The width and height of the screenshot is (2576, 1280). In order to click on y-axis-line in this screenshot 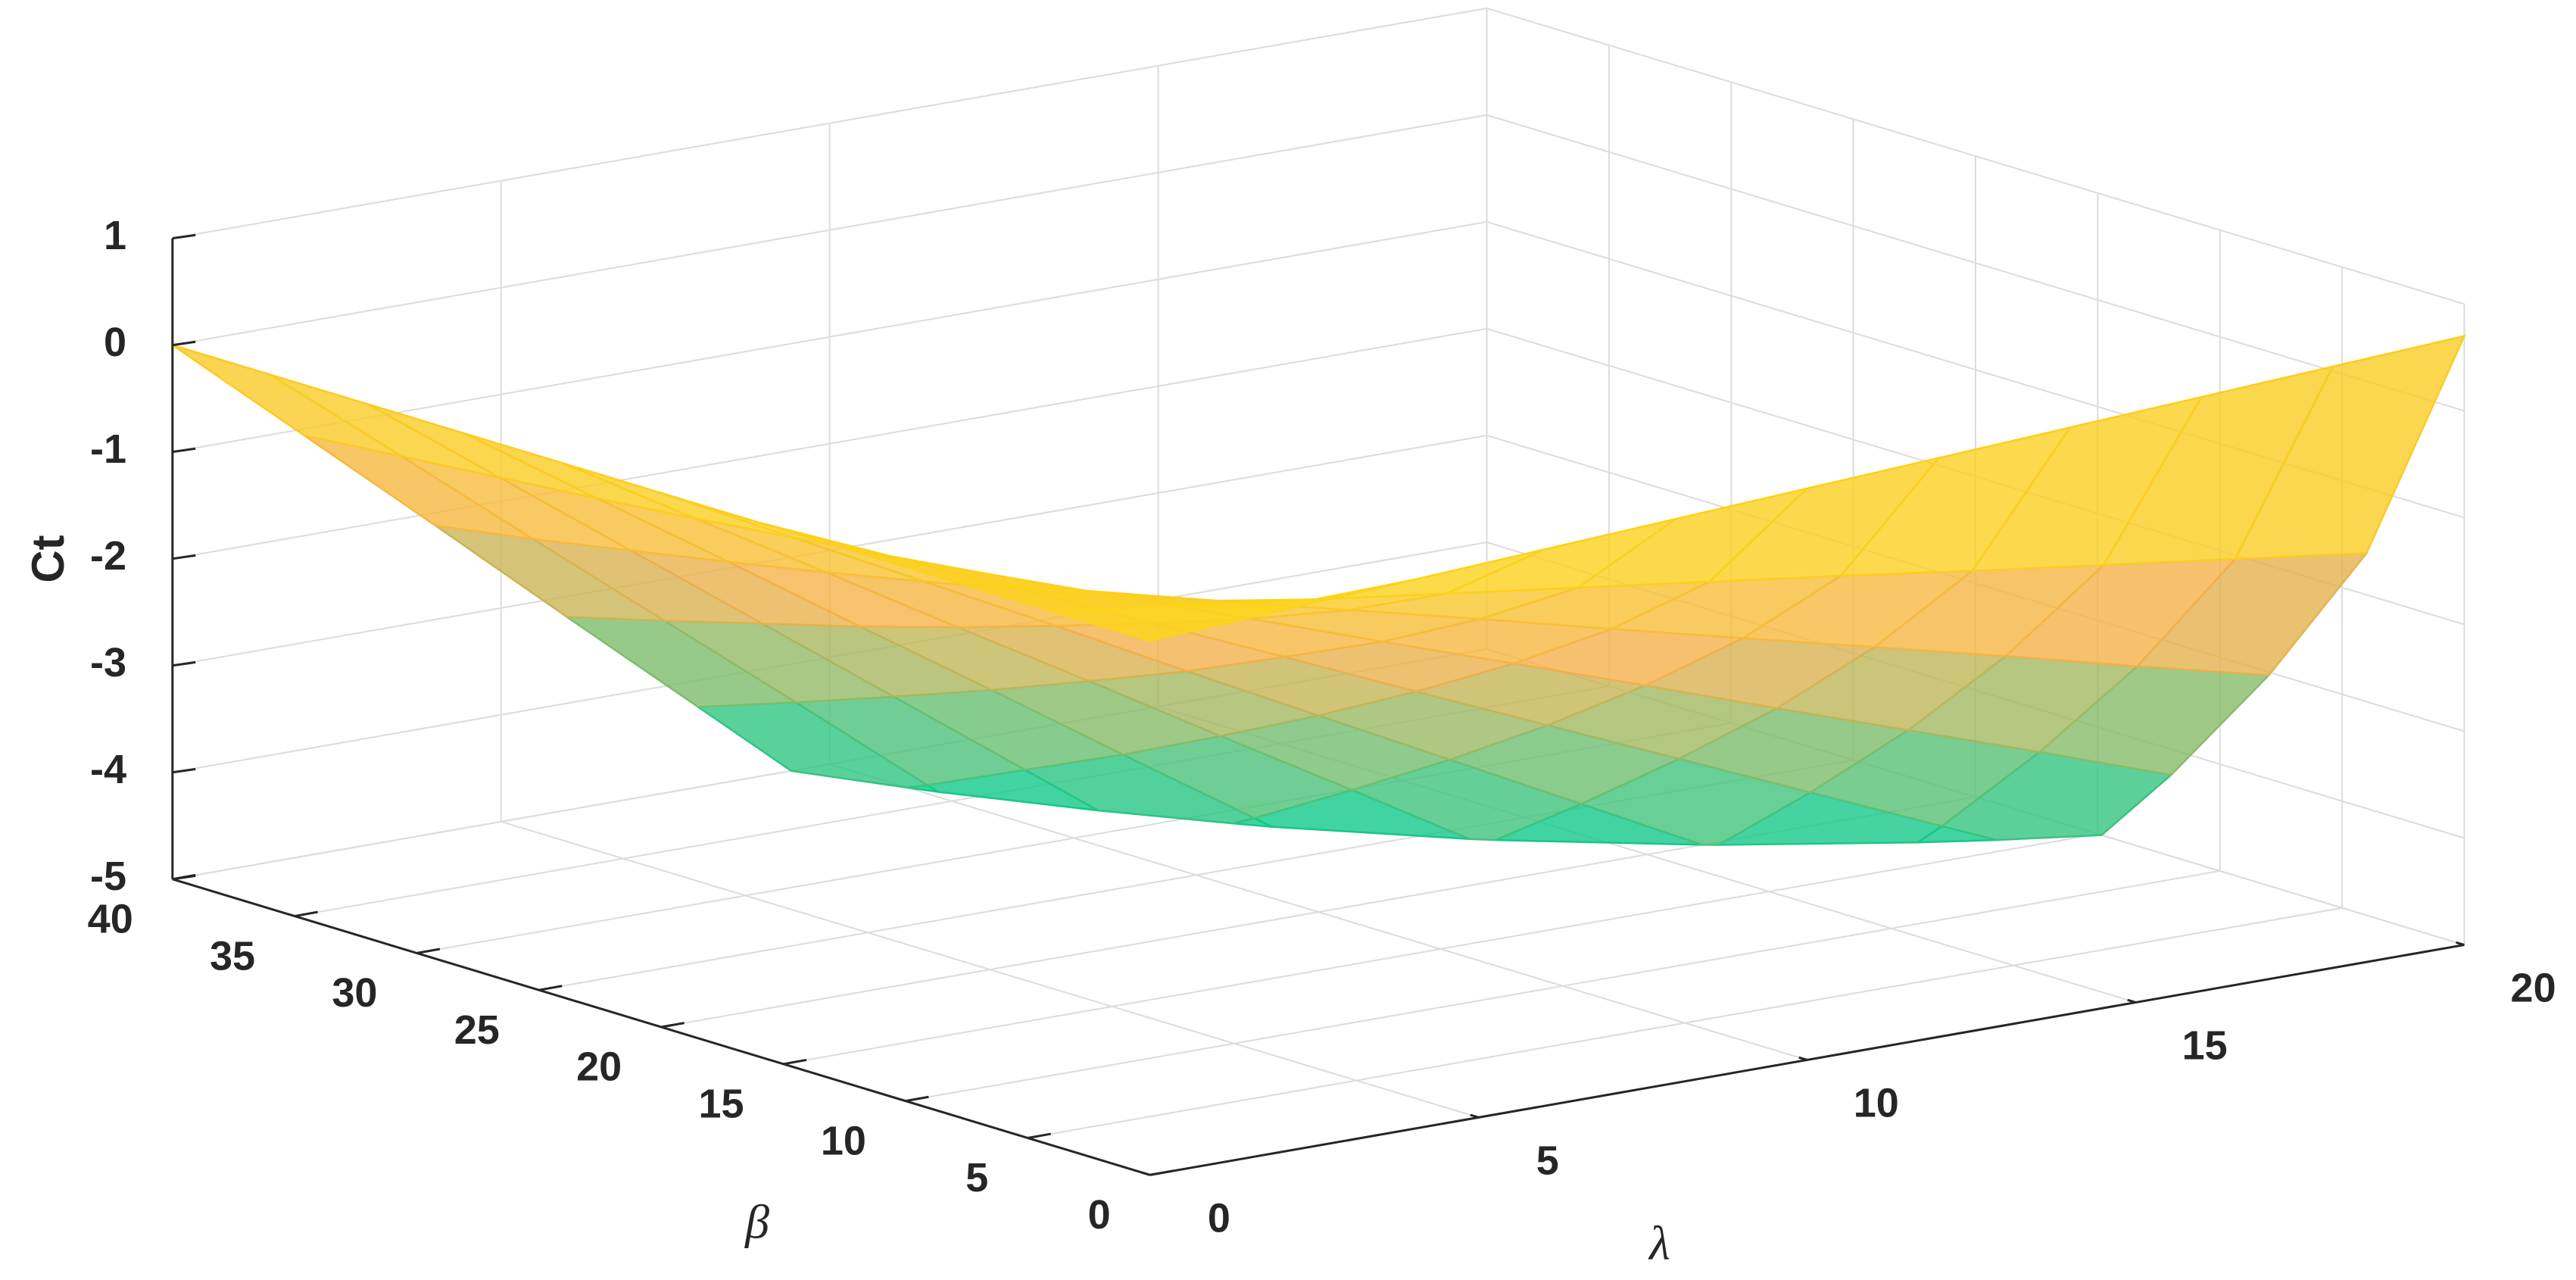, I will do `click(661, 1027)`.